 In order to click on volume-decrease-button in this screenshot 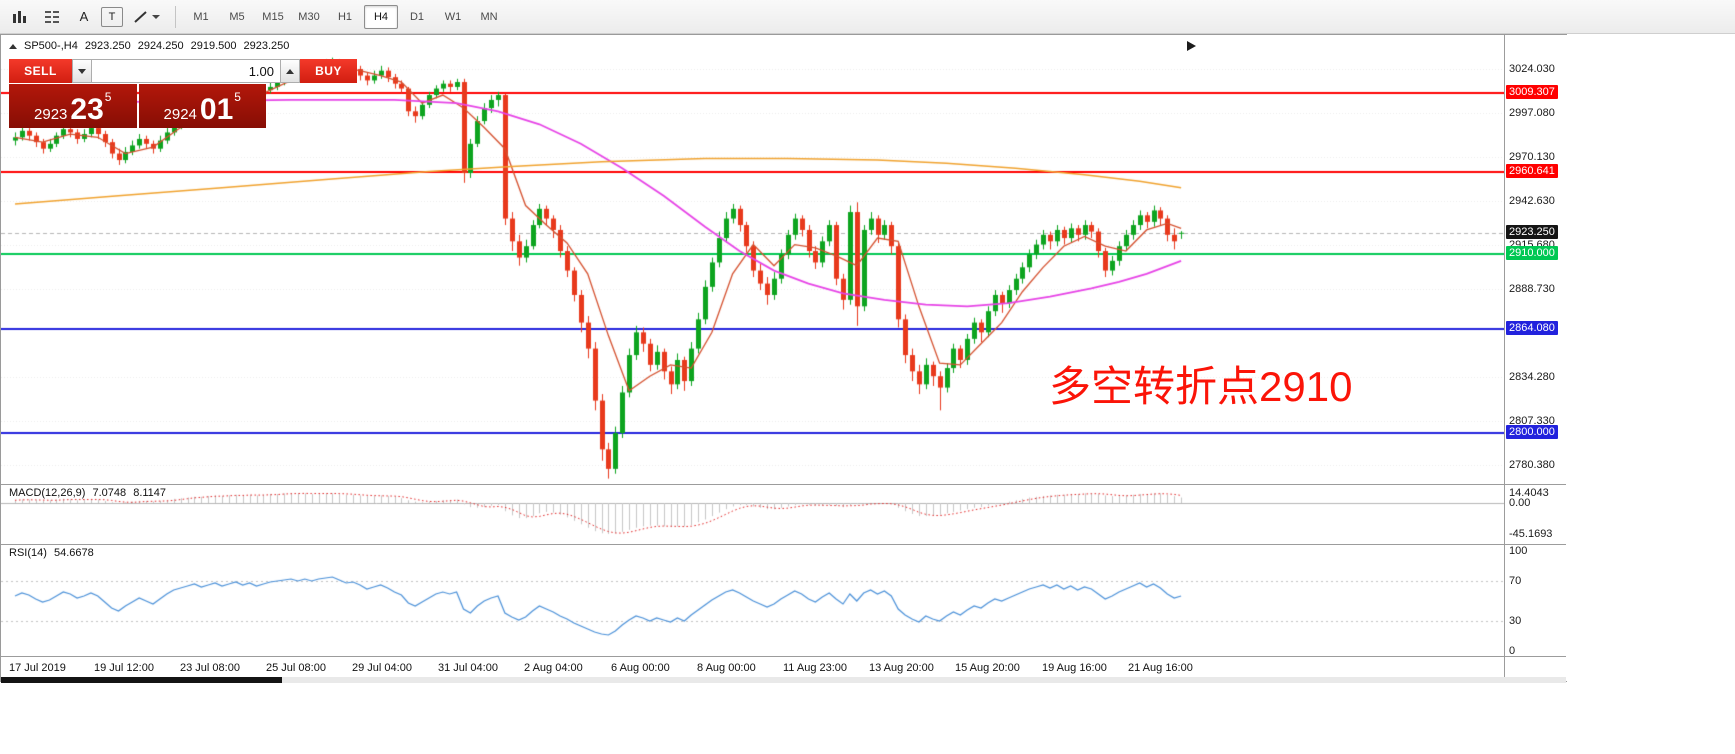, I will do `click(82, 71)`.